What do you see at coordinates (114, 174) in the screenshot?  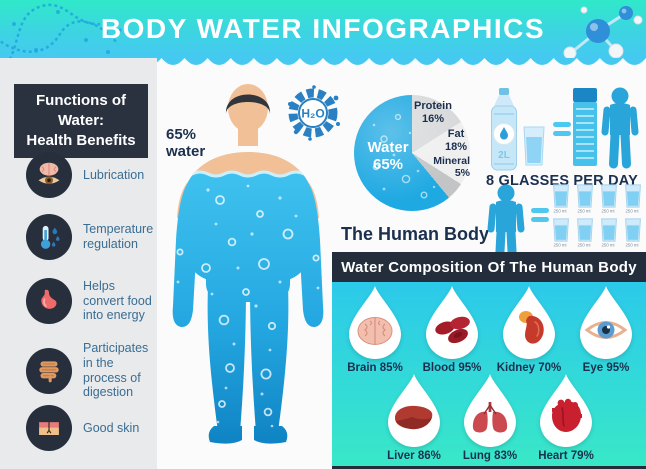 I see `function-label: Lubrication` at bounding box center [114, 174].